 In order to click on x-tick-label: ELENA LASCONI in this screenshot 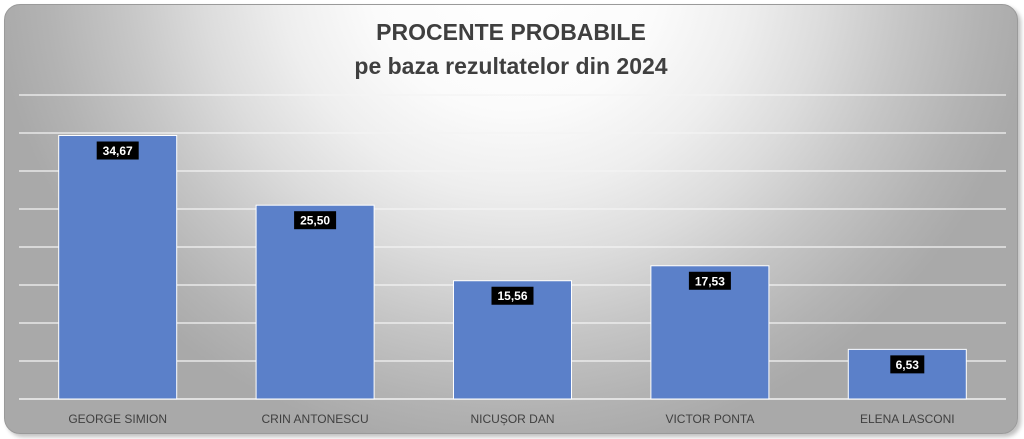, I will do `click(907, 419)`.